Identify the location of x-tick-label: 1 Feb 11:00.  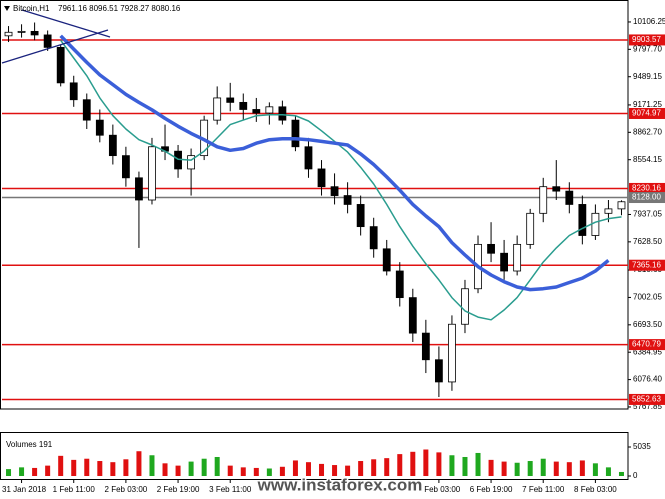
(74, 489).